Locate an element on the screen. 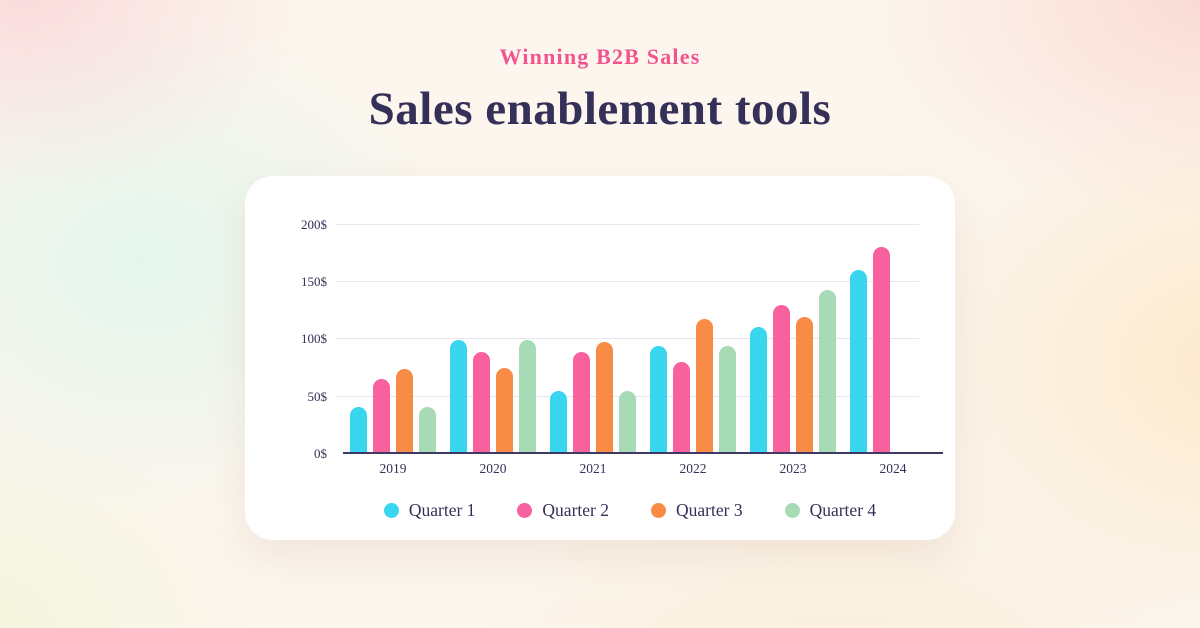  page-title: Sales enablement tools is located at coordinates (600, 109).